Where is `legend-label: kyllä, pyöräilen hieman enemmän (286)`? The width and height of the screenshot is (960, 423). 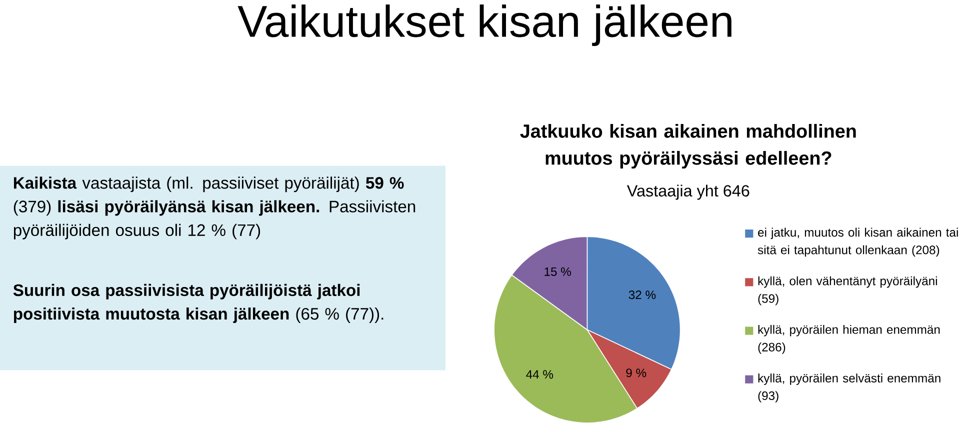
legend-label: kyllä, pyöräilen hieman enemmän (286) is located at coordinates (849, 339).